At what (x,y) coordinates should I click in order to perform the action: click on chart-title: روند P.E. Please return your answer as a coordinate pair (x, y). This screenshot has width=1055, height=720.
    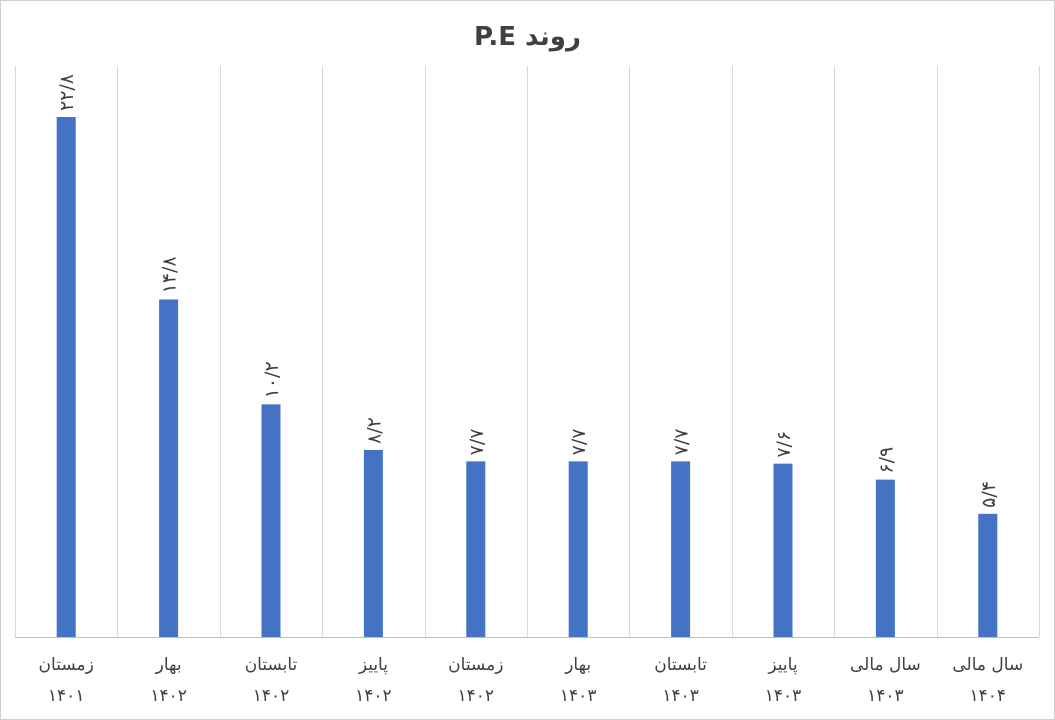
    Looking at the image, I should click on (527, 37).